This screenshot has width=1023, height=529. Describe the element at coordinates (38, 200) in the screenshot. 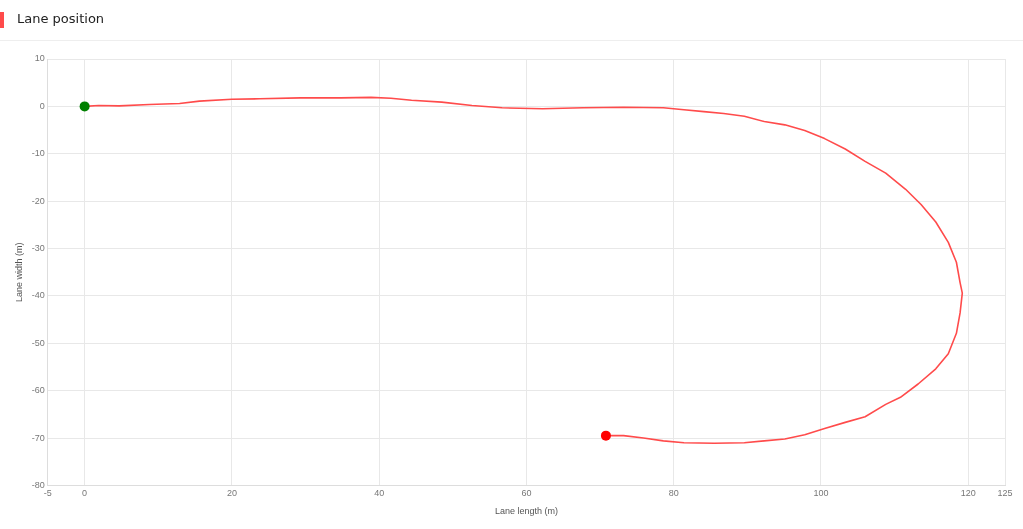

I see `y-tick-label: -20` at that location.